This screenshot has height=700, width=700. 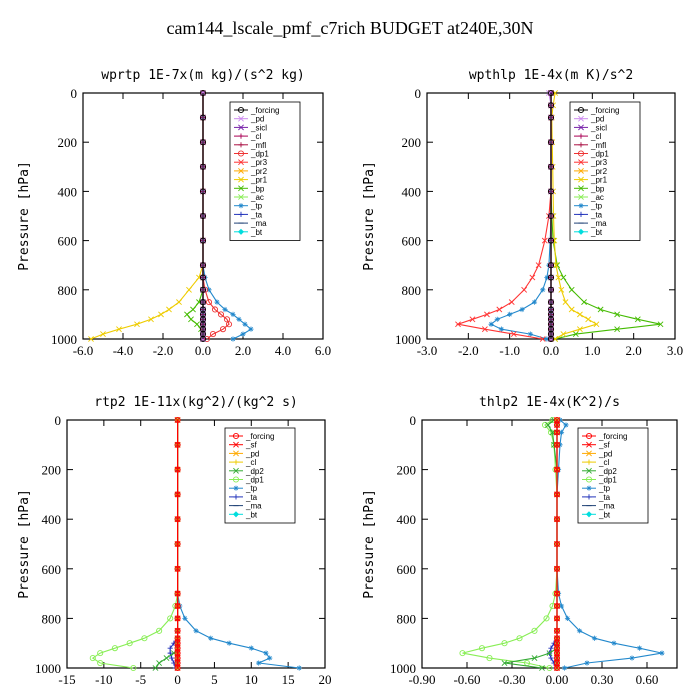 What do you see at coordinates (123, 350) in the screenshot?
I see `x-tick-label: -4.0` at bounding box center [123, 350].